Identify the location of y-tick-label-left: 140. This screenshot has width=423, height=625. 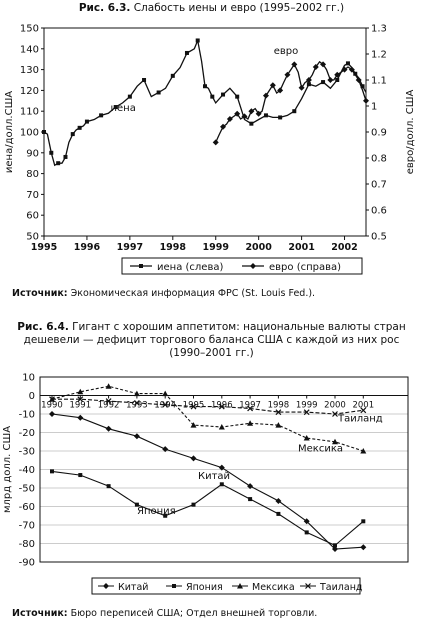
(29, 49).